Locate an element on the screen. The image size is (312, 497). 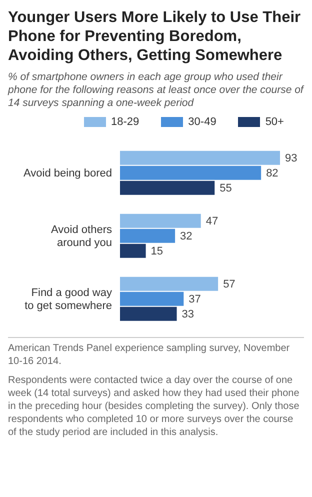
y-tick-label: Avoid others around you is located at coordinates (81, 236).